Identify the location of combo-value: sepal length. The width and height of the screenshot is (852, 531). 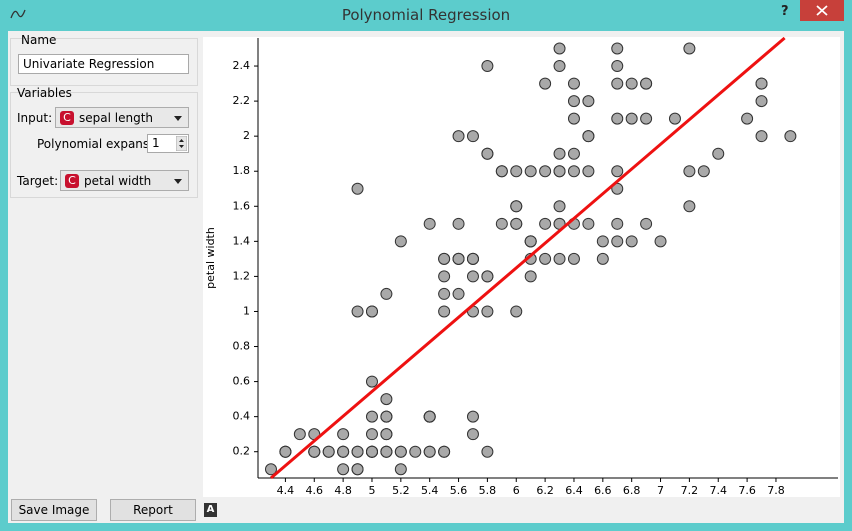
(116, 117).